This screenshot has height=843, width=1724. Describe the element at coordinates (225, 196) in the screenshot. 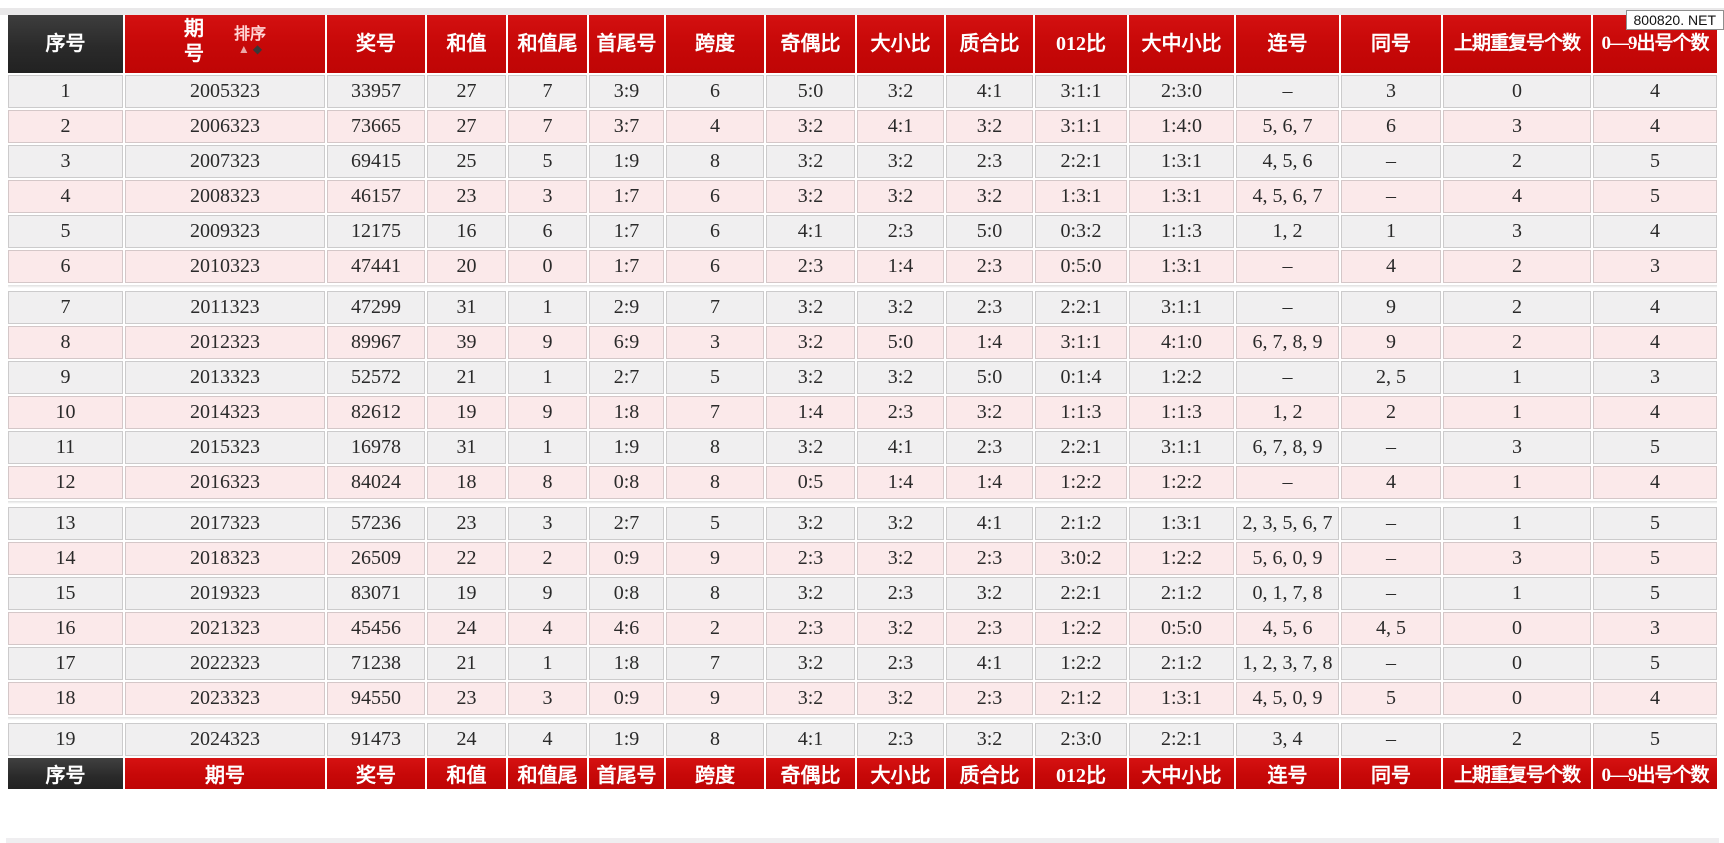

I see `cell-period: 2008323` at that location.